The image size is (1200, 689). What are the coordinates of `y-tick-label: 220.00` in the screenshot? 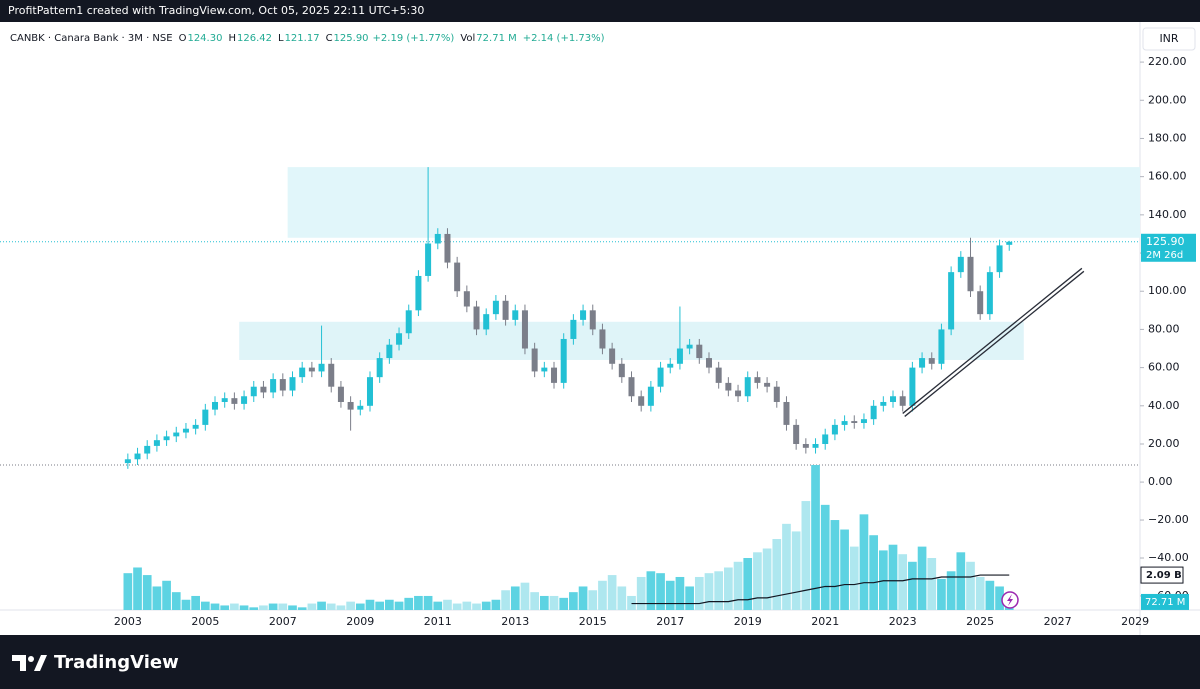 It's located at (1167, 61).